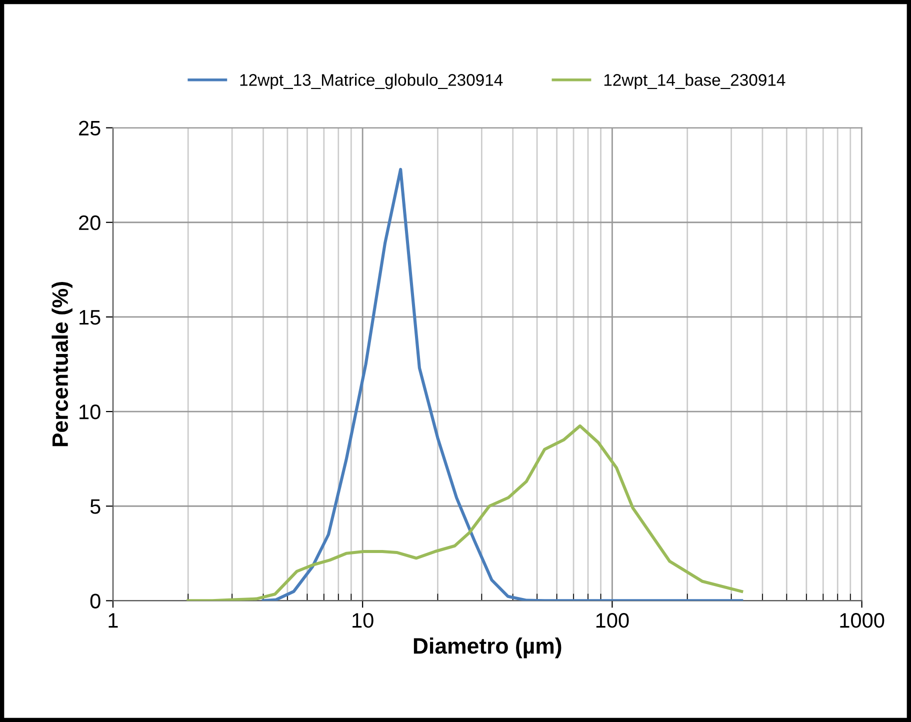  Describe the element at coordinates (89, 128) in the screenshot. I see `y-tick-label: 25` at that location.